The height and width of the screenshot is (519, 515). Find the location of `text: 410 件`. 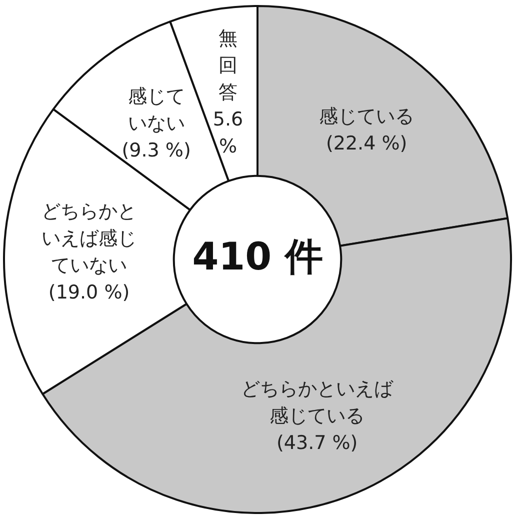

text: 410 件 is located at coordinates (257, 256).